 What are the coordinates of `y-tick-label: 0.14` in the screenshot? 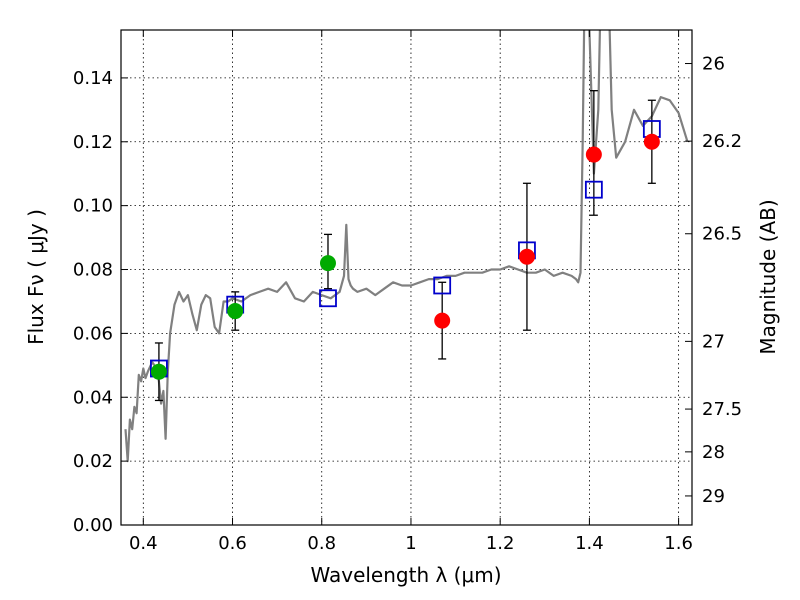 It's located at (93, 78).